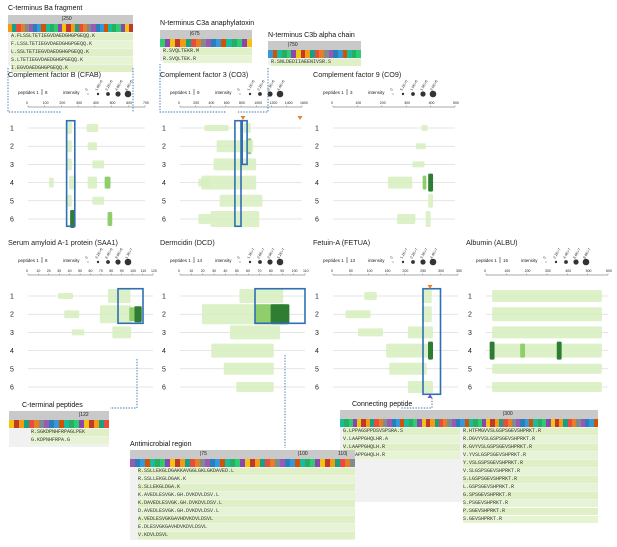 The height and width of the screenshot is (547, 617). Describe the element at coordinates (576, 254) in the screenshot. I see `intensity-tick: 6.6E+7` at that location.